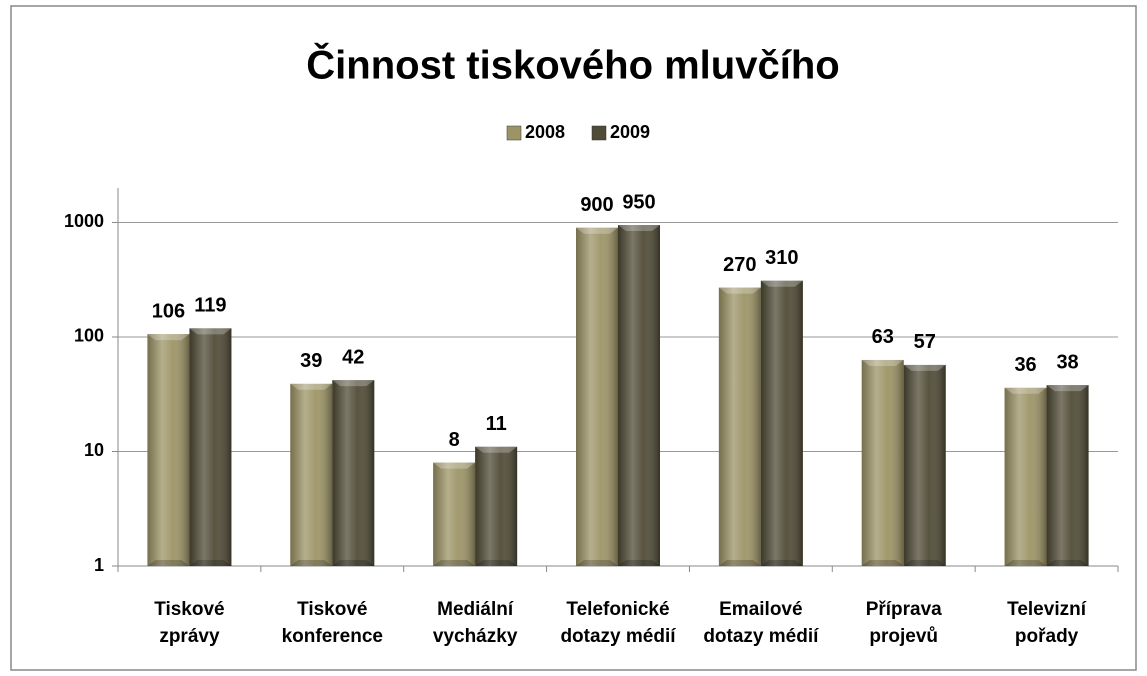 The width and height of the screenshot is (1147, 676). Describe the element at coordinates (332, 636) in the screenshot. I see `x-tick-label: konference` at that location.